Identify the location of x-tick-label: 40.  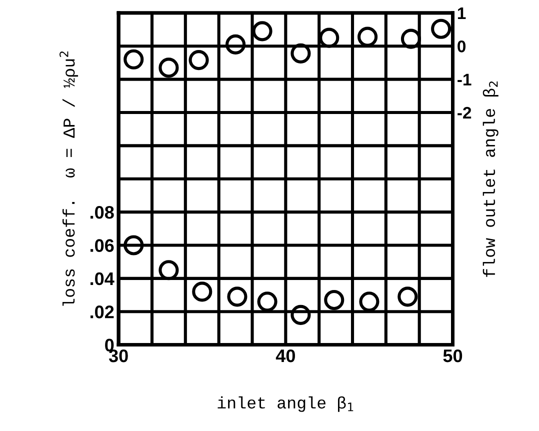
(285, 355).